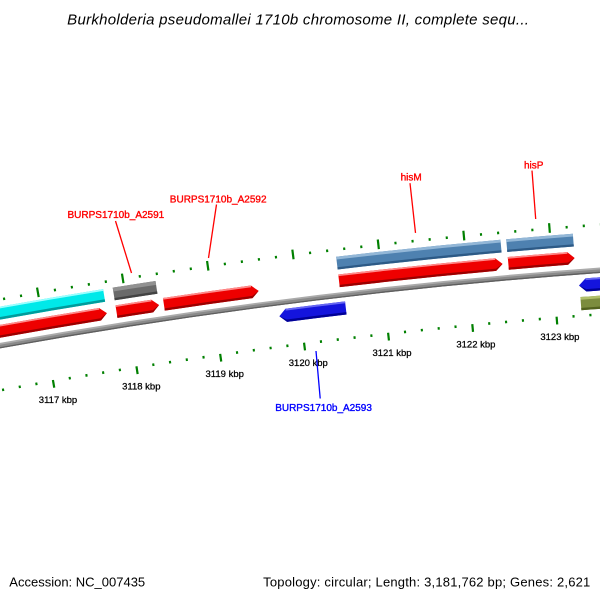  What do you see at coordinates (218, 200) in the screenshot?
I see `svg-text: BURPS1710b_A2592` at bounding box center [218, 200].